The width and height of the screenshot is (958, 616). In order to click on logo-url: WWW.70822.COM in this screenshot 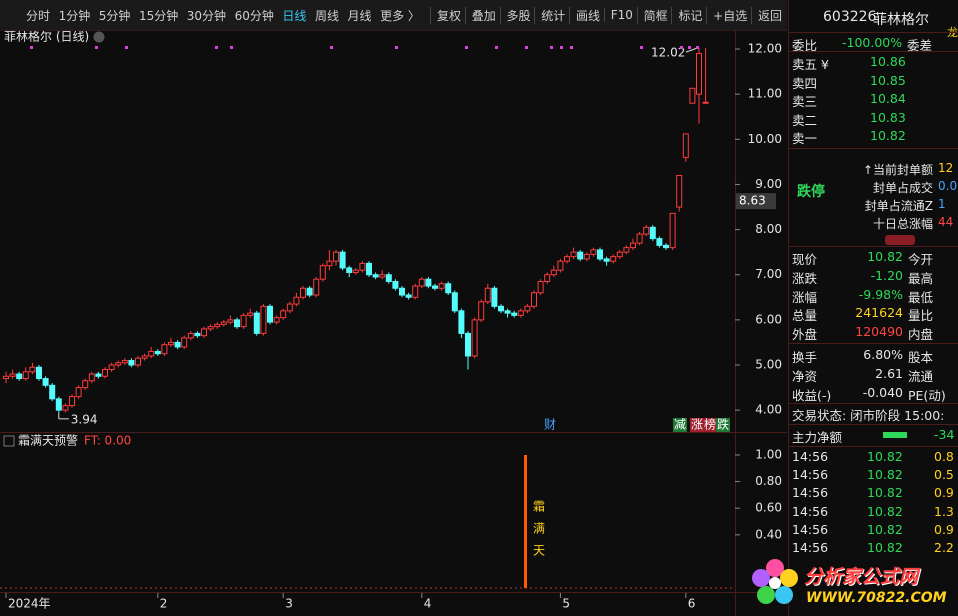, I will do `click(876, 598)`.